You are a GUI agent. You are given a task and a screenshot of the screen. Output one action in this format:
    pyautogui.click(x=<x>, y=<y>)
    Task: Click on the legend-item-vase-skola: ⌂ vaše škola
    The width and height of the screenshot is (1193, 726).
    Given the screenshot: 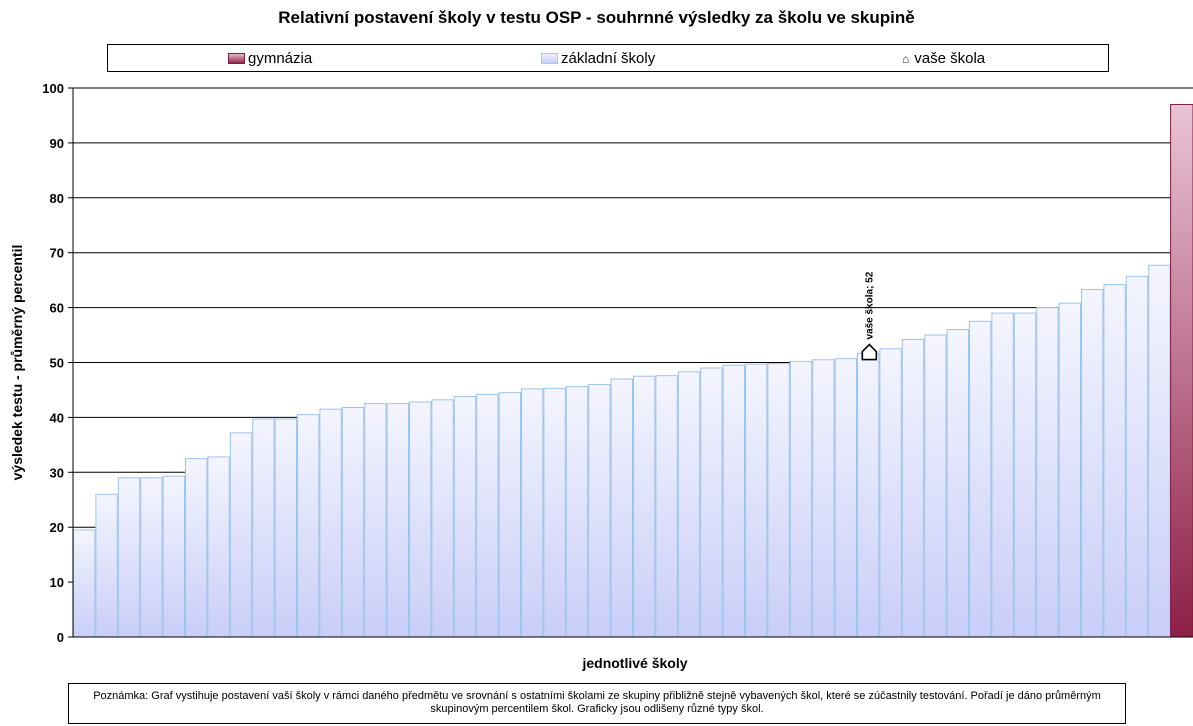 What is the action you would take?
    pyautogui.click(x=943, y=58)
    